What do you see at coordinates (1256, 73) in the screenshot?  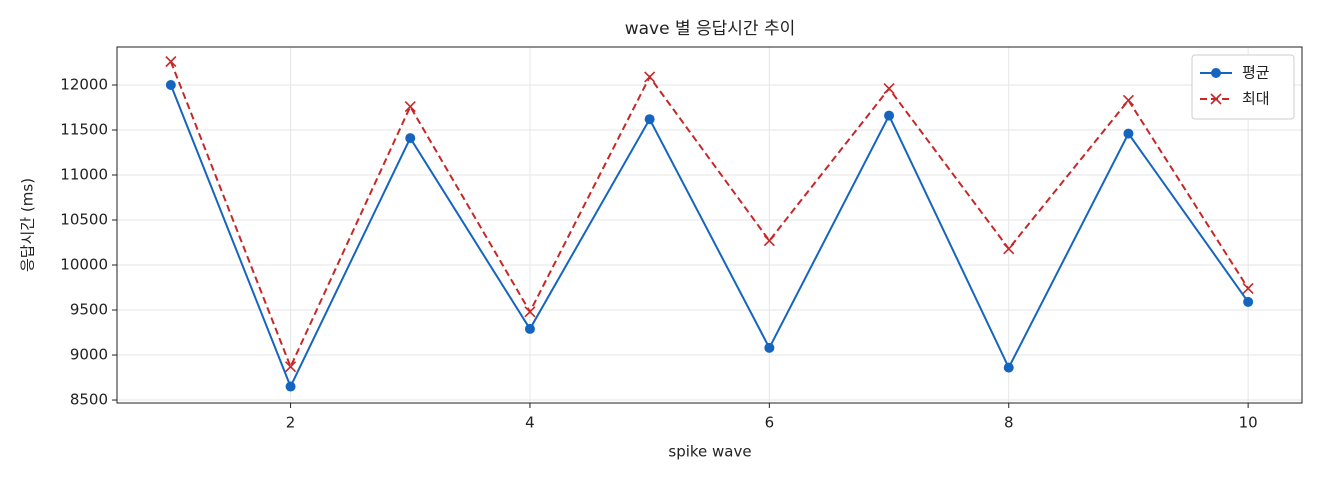 I see `legend-label: 평균` at bounding box center [1256, 73].